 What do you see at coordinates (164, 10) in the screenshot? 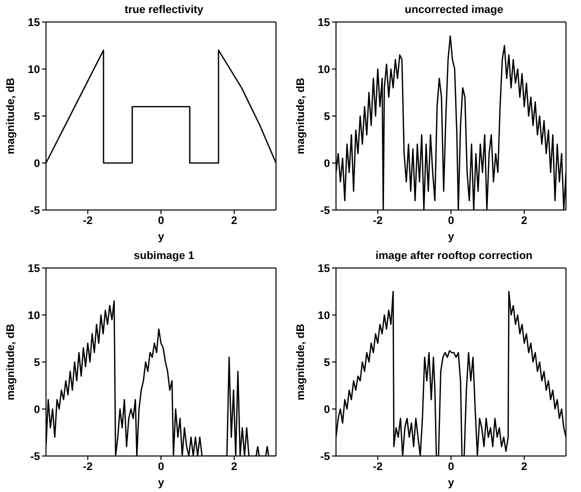
I see `chart-title: true reflectivity` at bounding box center [164, 10].